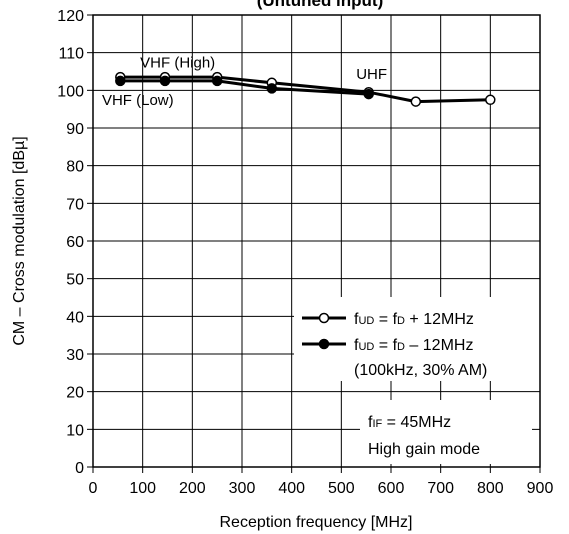 The height and width of the screenshot is (534, 569). Describe the element at coordinates (424, 449) in the screenshot. I see `note-gain-mode: High gain mode` at that location.